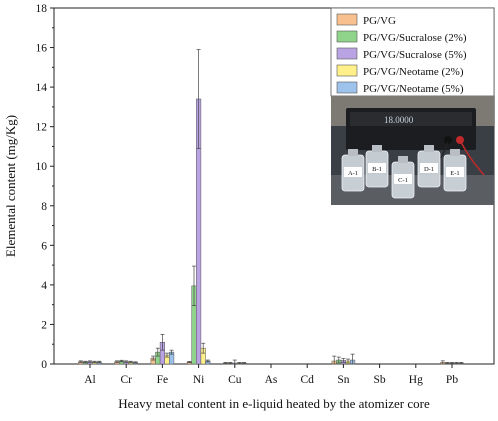 This screenshot has height=421, width=498. I want to click on x-tick-label: Pb, so click(452, 380).